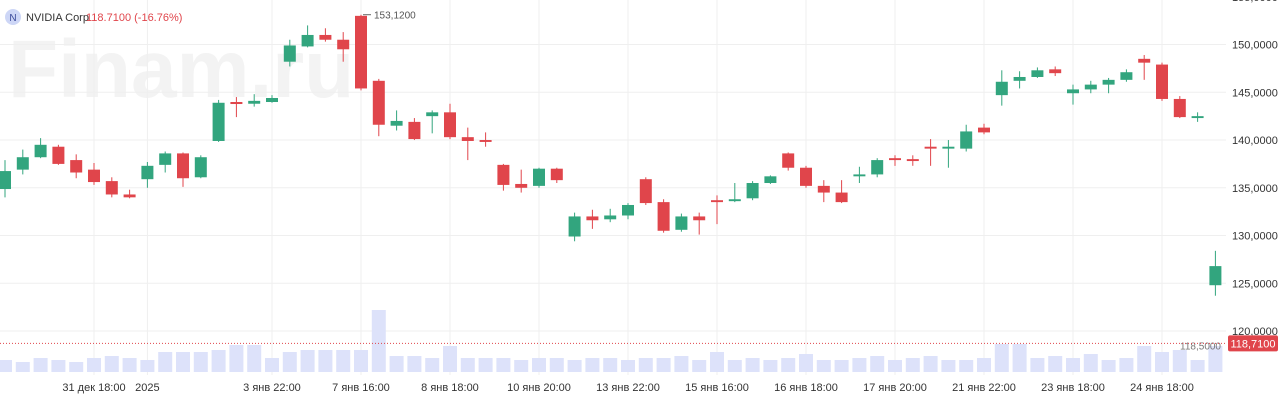 The height and width of the screenshot is (402, 1280). What do you see at coordinates (450, 388) in the screenshot?
I see `x-tick-label: 8 янв 18:00` at bounding box center [450, 388].